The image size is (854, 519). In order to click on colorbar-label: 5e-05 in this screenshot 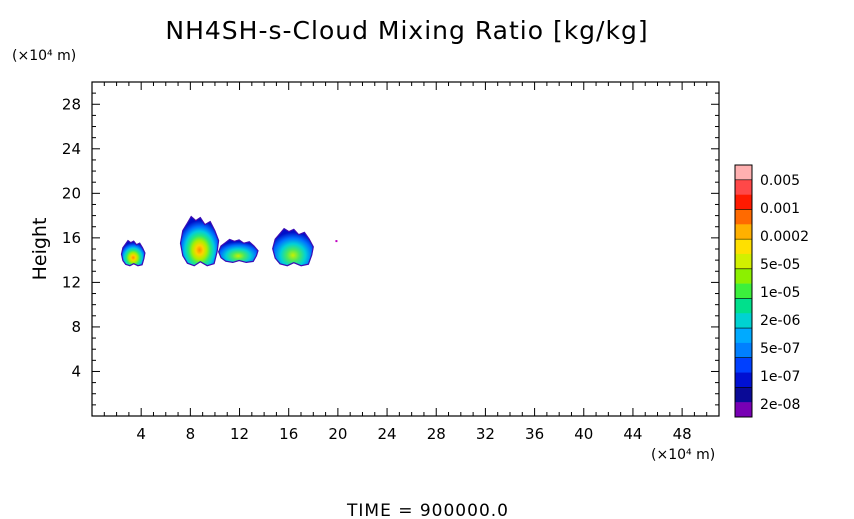, I will do `click(780, 265)`.